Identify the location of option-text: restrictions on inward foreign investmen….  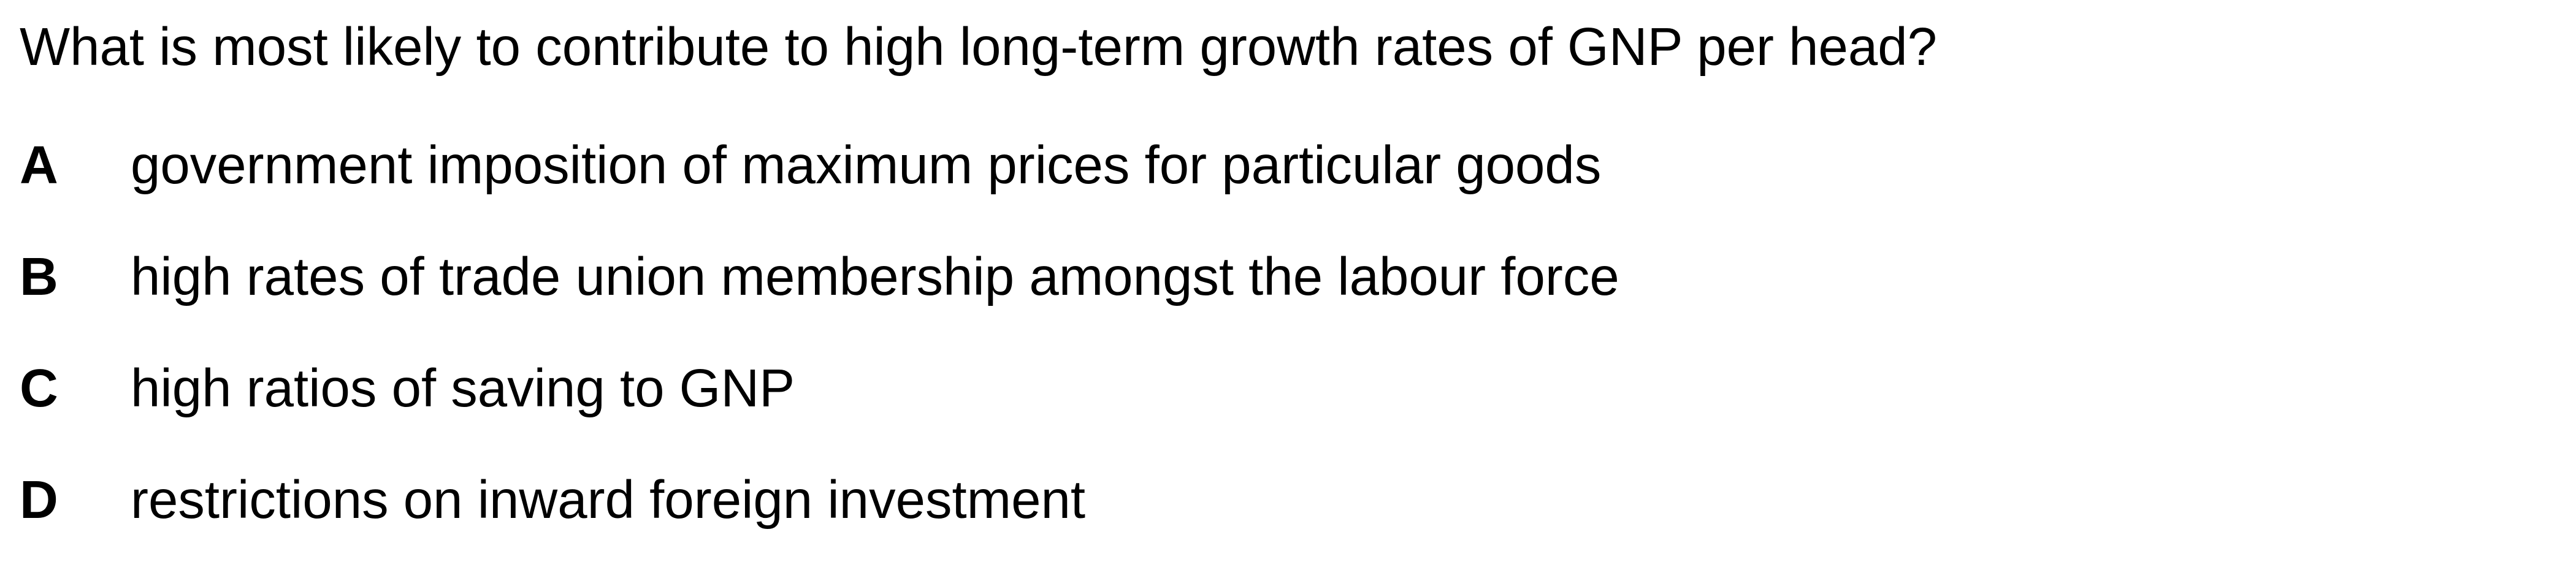
(608, 500).